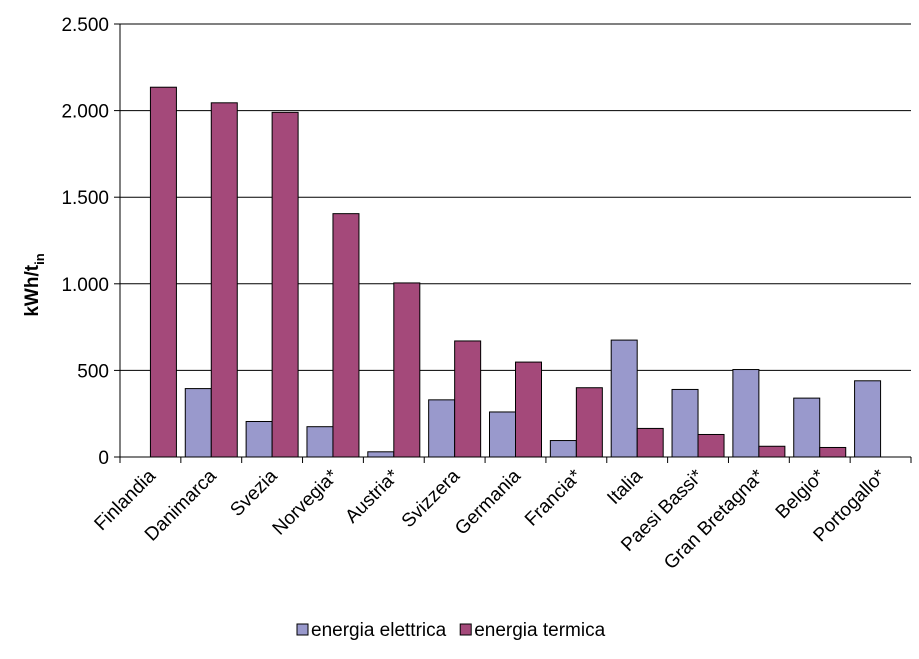  I want to click on legend-label: energia termica, so click(539, 630).